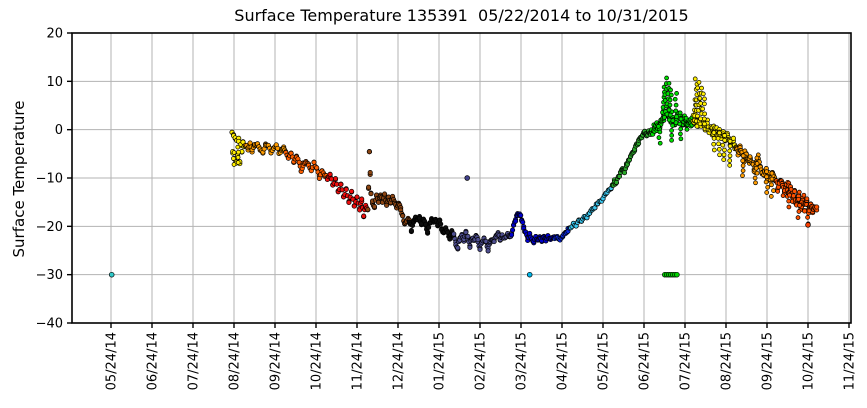  Describe the element at coordinates (727, 361) in the screenshot. I see `x-tick-label: 08/24/15` at that location.